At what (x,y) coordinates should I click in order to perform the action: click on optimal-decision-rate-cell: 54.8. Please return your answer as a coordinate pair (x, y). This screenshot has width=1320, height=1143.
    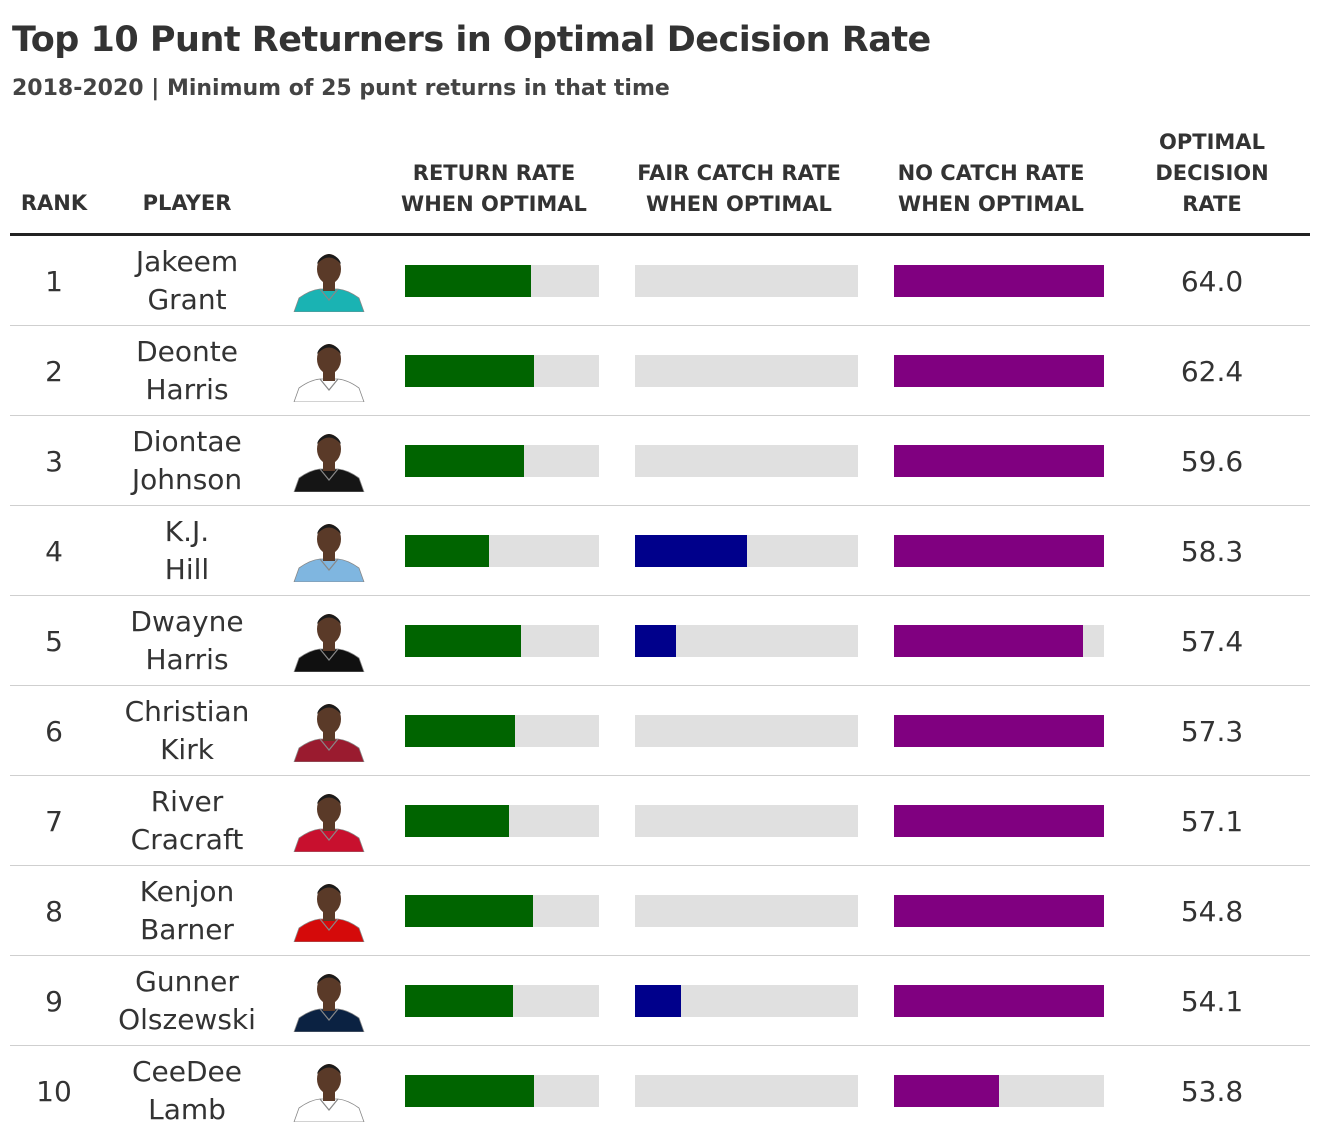
    Looking at the image, I should click on (1212, 911).